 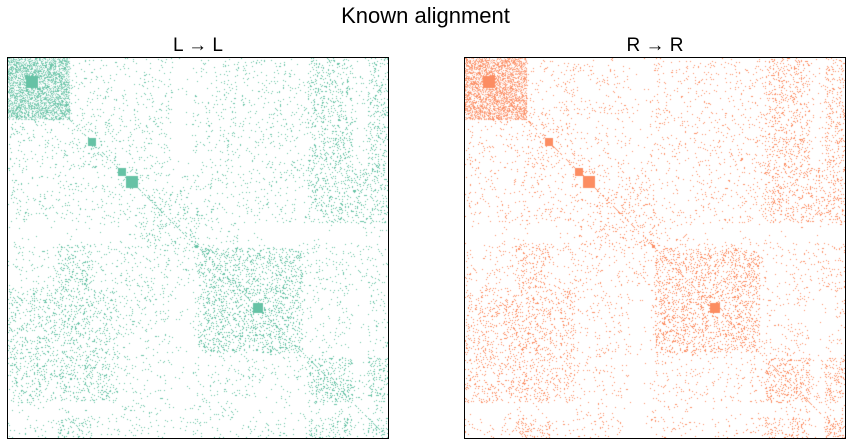 What do you see at coordinates (655, 45) in the screenshot?
I see `right-panel-title: R → R` at bounding box center [655, 45].